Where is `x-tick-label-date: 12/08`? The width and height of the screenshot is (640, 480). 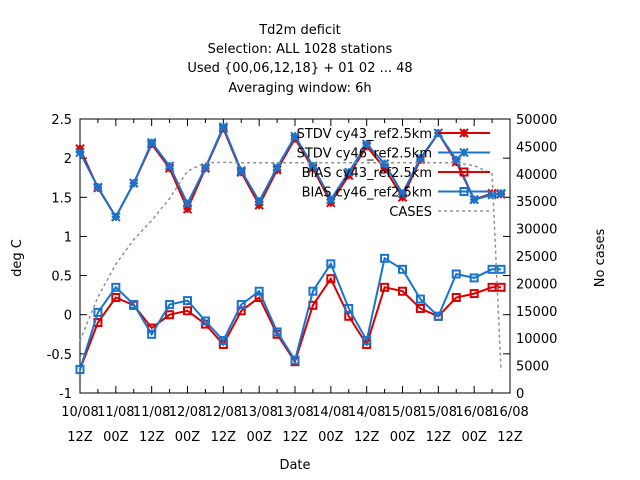 x-tick-label-date: 12/08 is located at coordinates (187, 412).